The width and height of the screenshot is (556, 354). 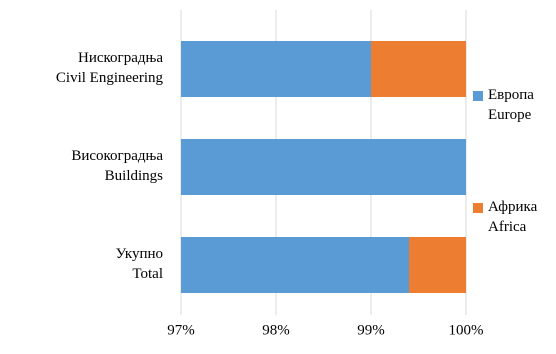 What do you see at coordinates (513, 217) in the screenshot?
I see `legend-label: Африка Africa` at bounding box center [513, 217].